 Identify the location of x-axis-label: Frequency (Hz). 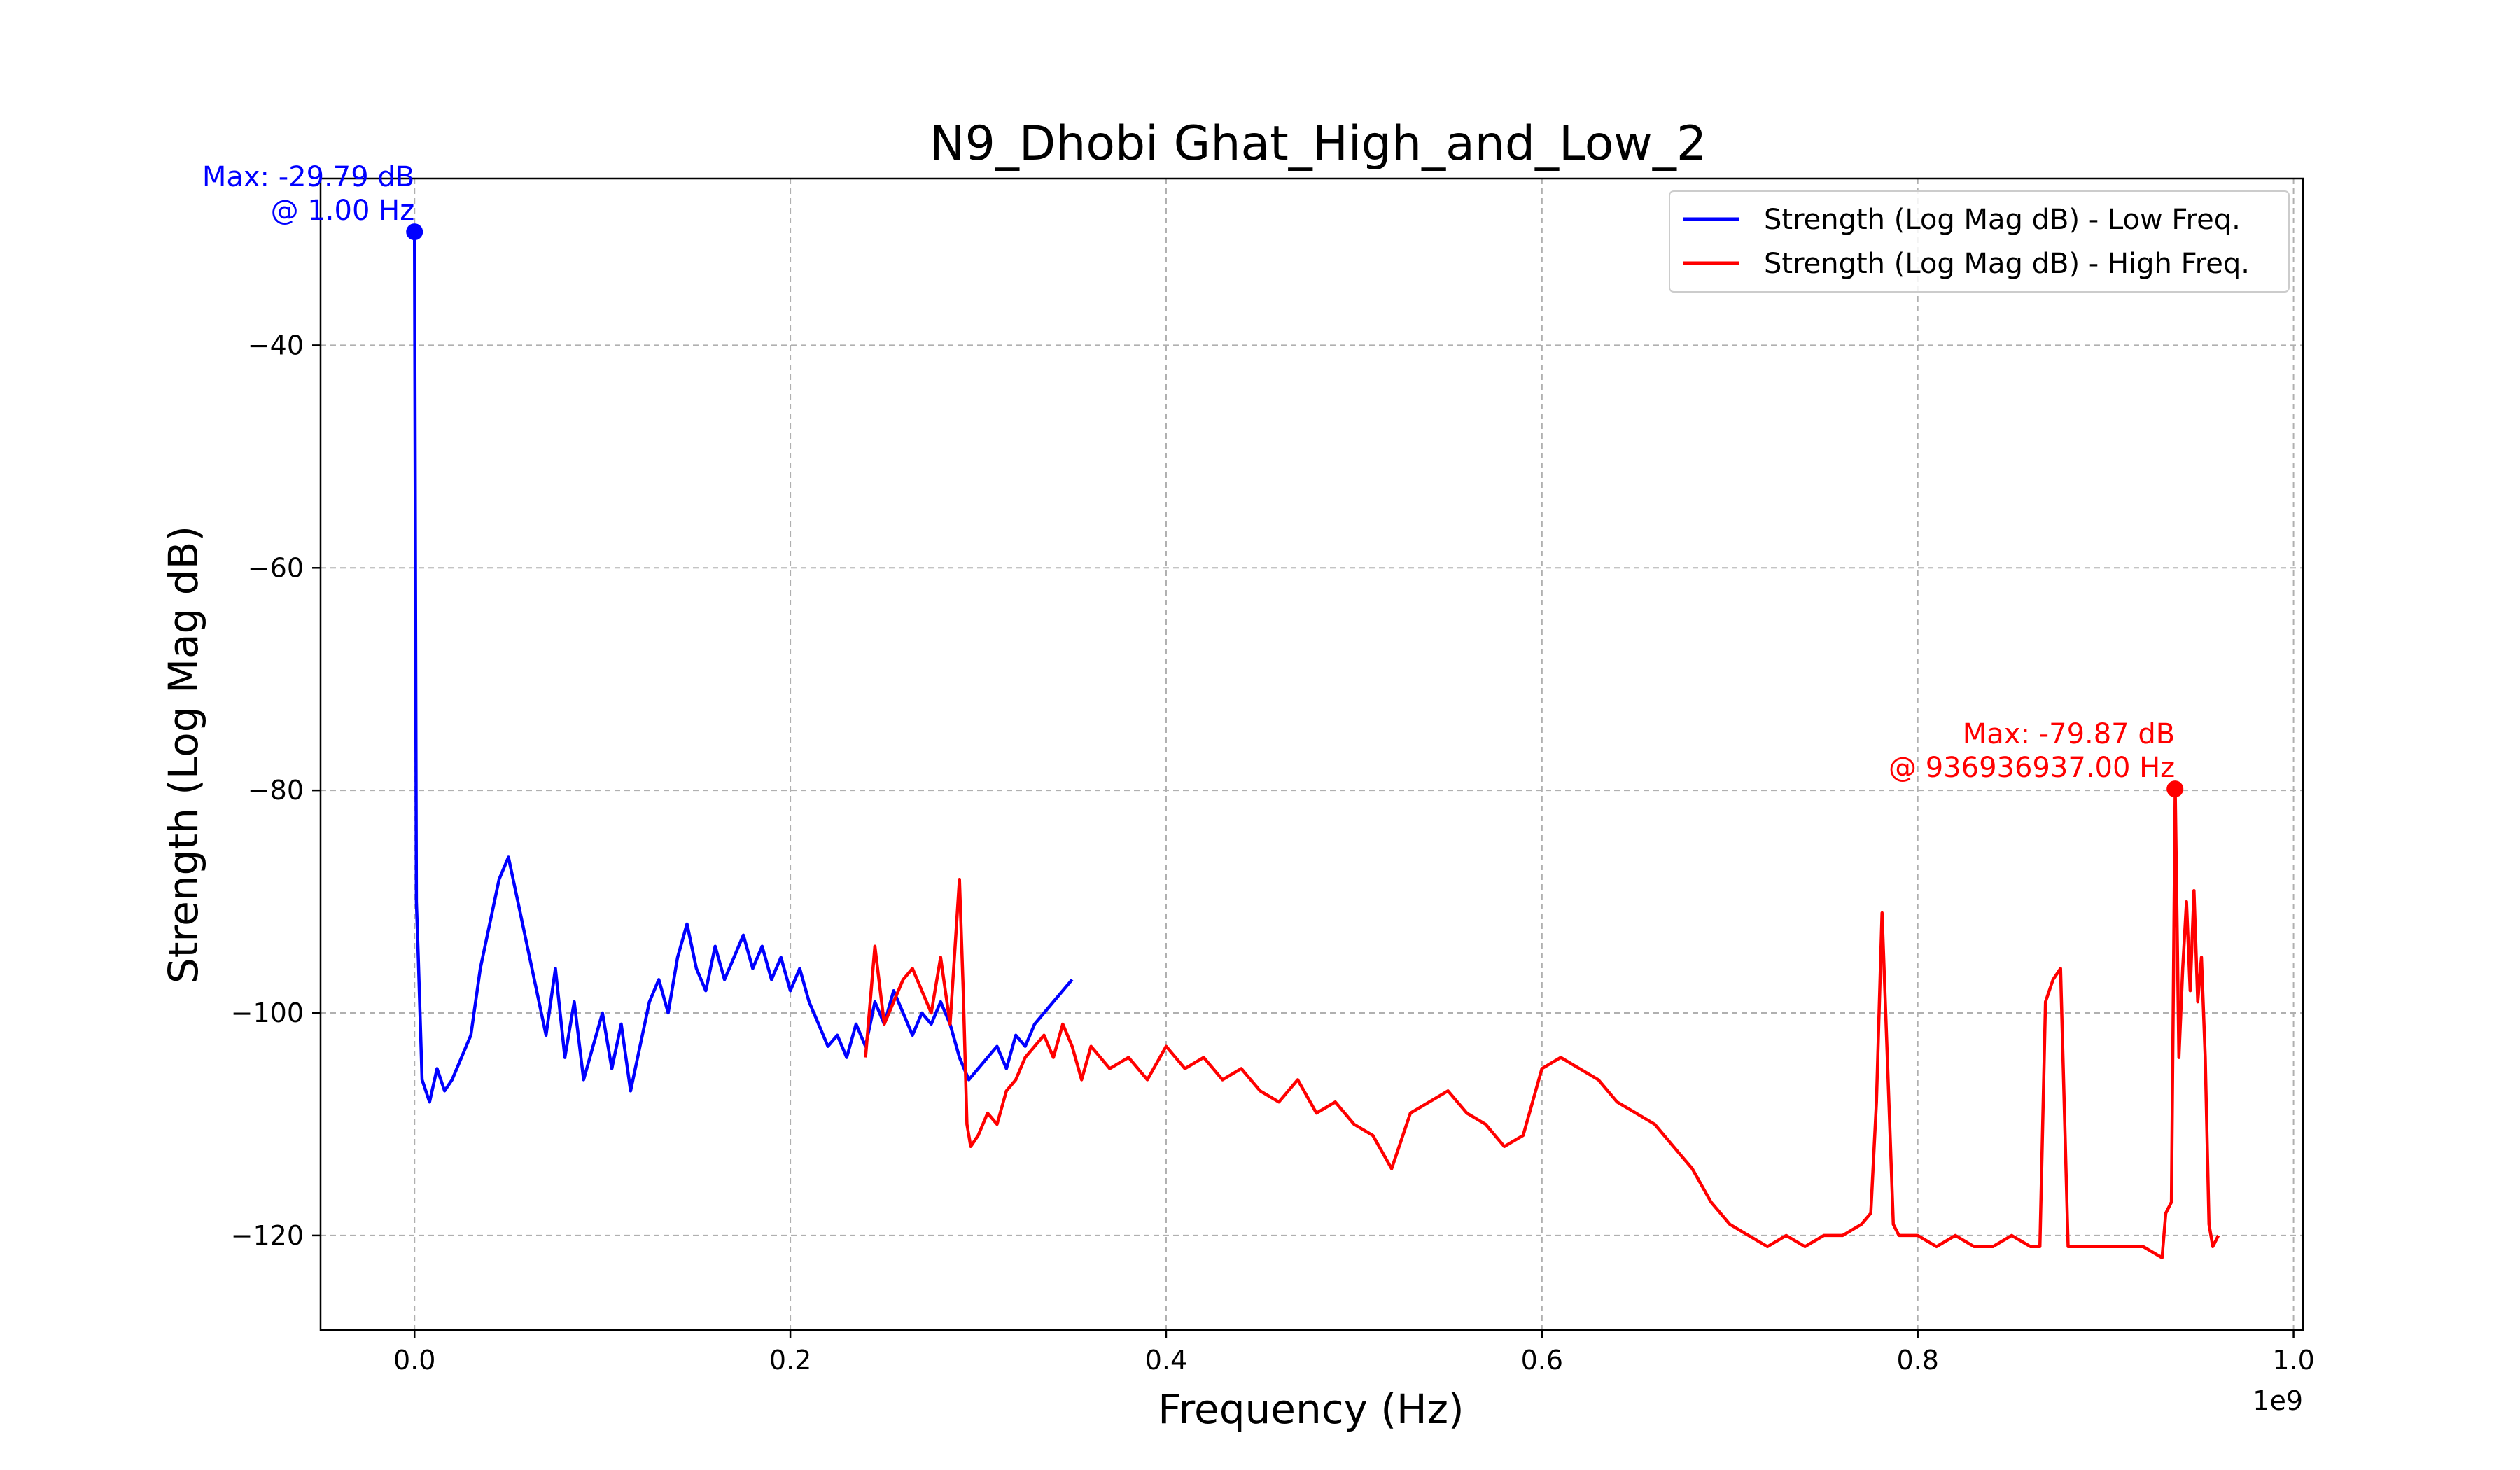
(1311, 1409).